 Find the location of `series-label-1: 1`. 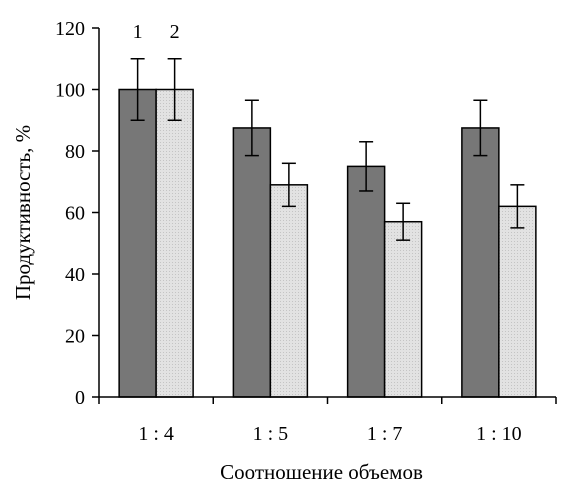

series-label-1: 1 is located at coordinates (138, 32).